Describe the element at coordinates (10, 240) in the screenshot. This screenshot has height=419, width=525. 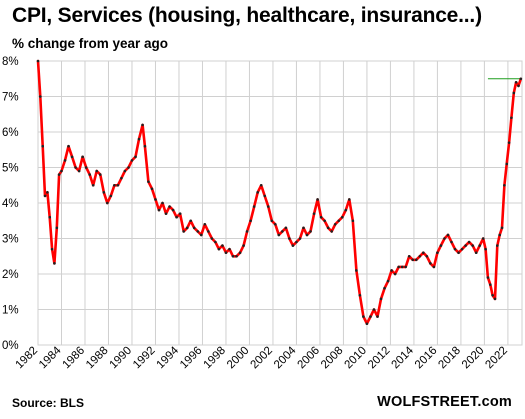
I see `y-tick-label: 3%` at that location.